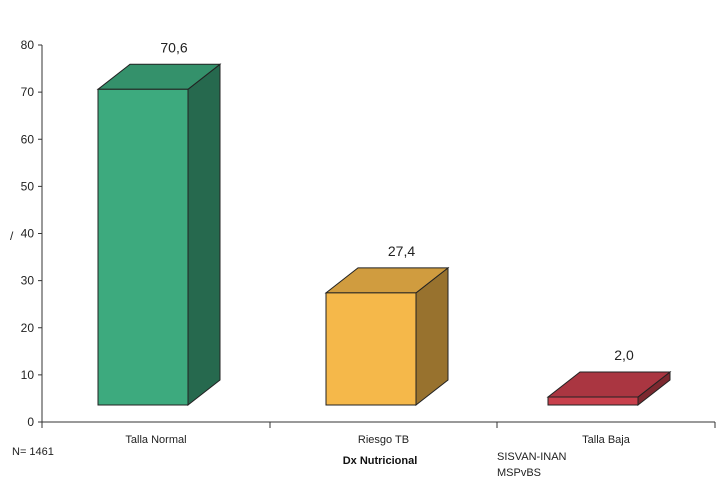 The width and height of the screenshot is (717, 481). Describe the element at coordinates (28, 281) in the screenshot. I see `y-tick-label: 30` at that location.